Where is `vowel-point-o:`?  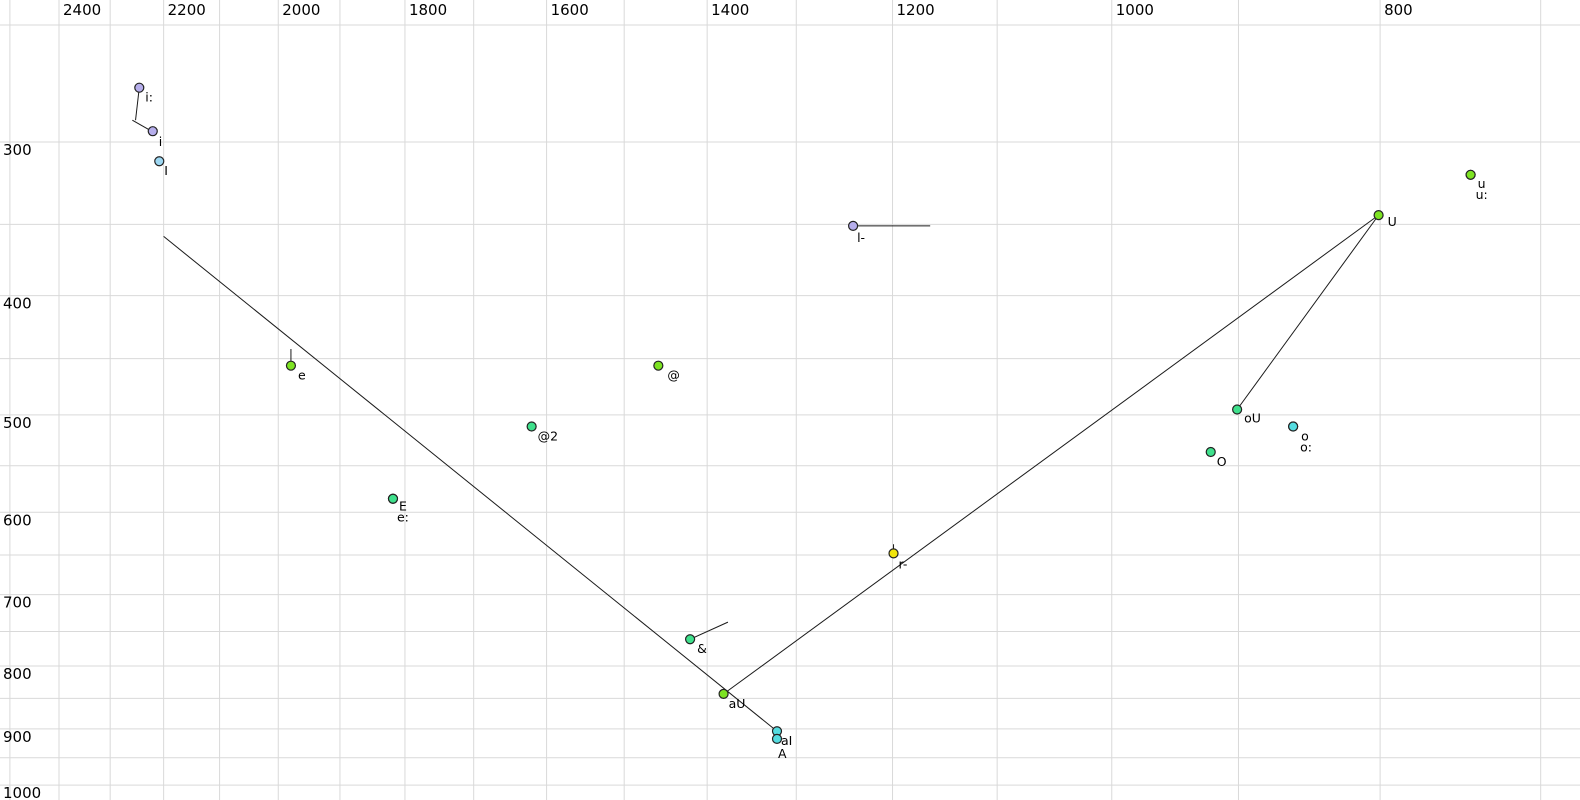
vowel-point-o: is located at coordinates (1293, 426).